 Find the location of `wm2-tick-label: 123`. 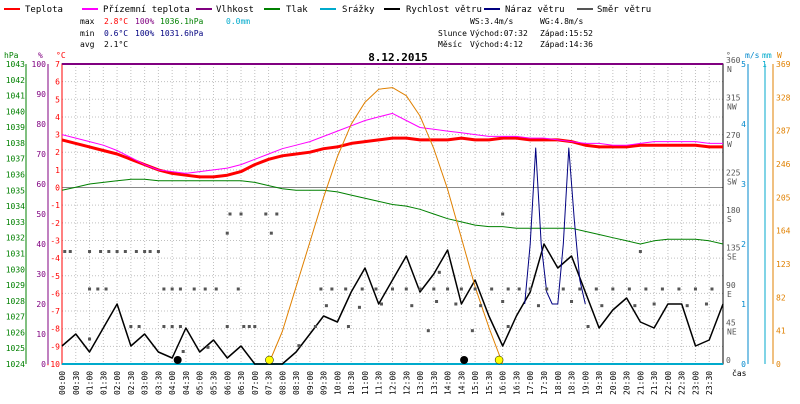

wm2-tick-label: 123 is located at coordinates (783, 264).